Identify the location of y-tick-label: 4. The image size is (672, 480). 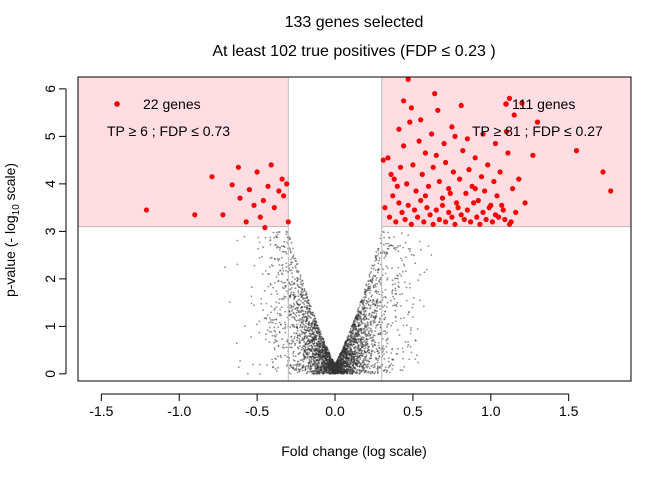
(50, 184).